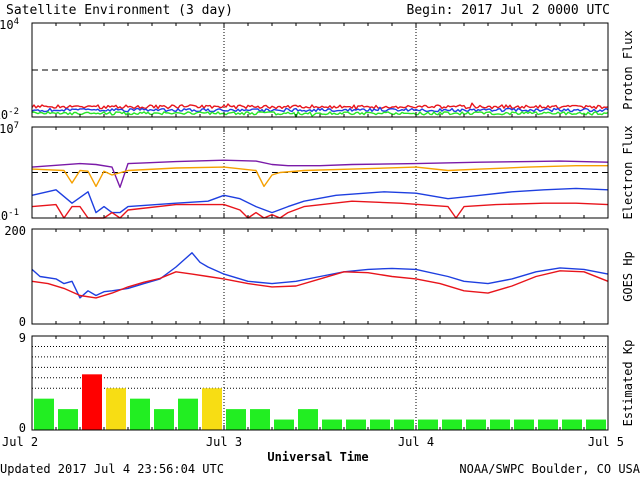 Image resolution: width=640 pixels, height=480 pixels. Describe the element at coordinates (628, 173) in the screenshot. I see `y-axis-label: Electron Flux` at that location.